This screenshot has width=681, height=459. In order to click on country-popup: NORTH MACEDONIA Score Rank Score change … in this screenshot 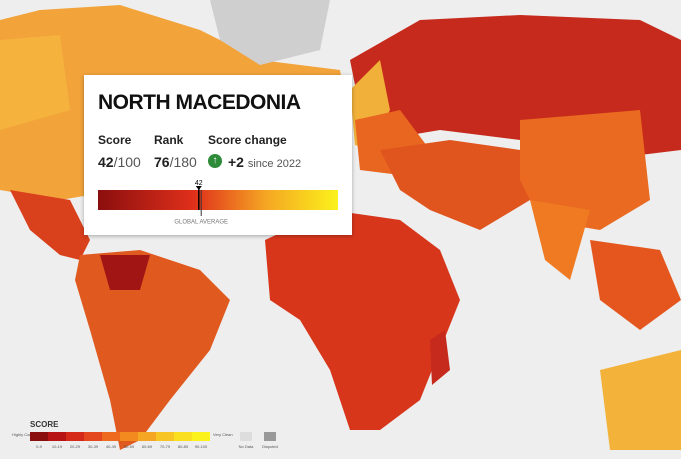, I will do `click(218, 155)`.